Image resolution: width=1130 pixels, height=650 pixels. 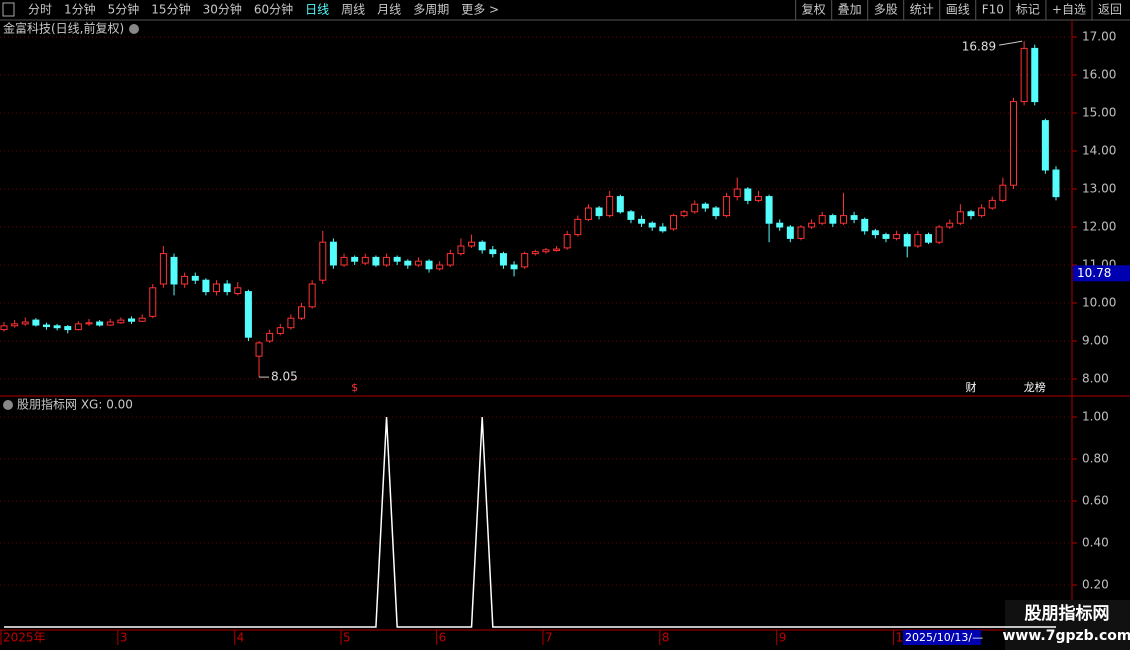 What do you see at coordinates (389, 10) in the screenshot?
I see `toolbar-tab: 月线` at bounding box center [389, 10].